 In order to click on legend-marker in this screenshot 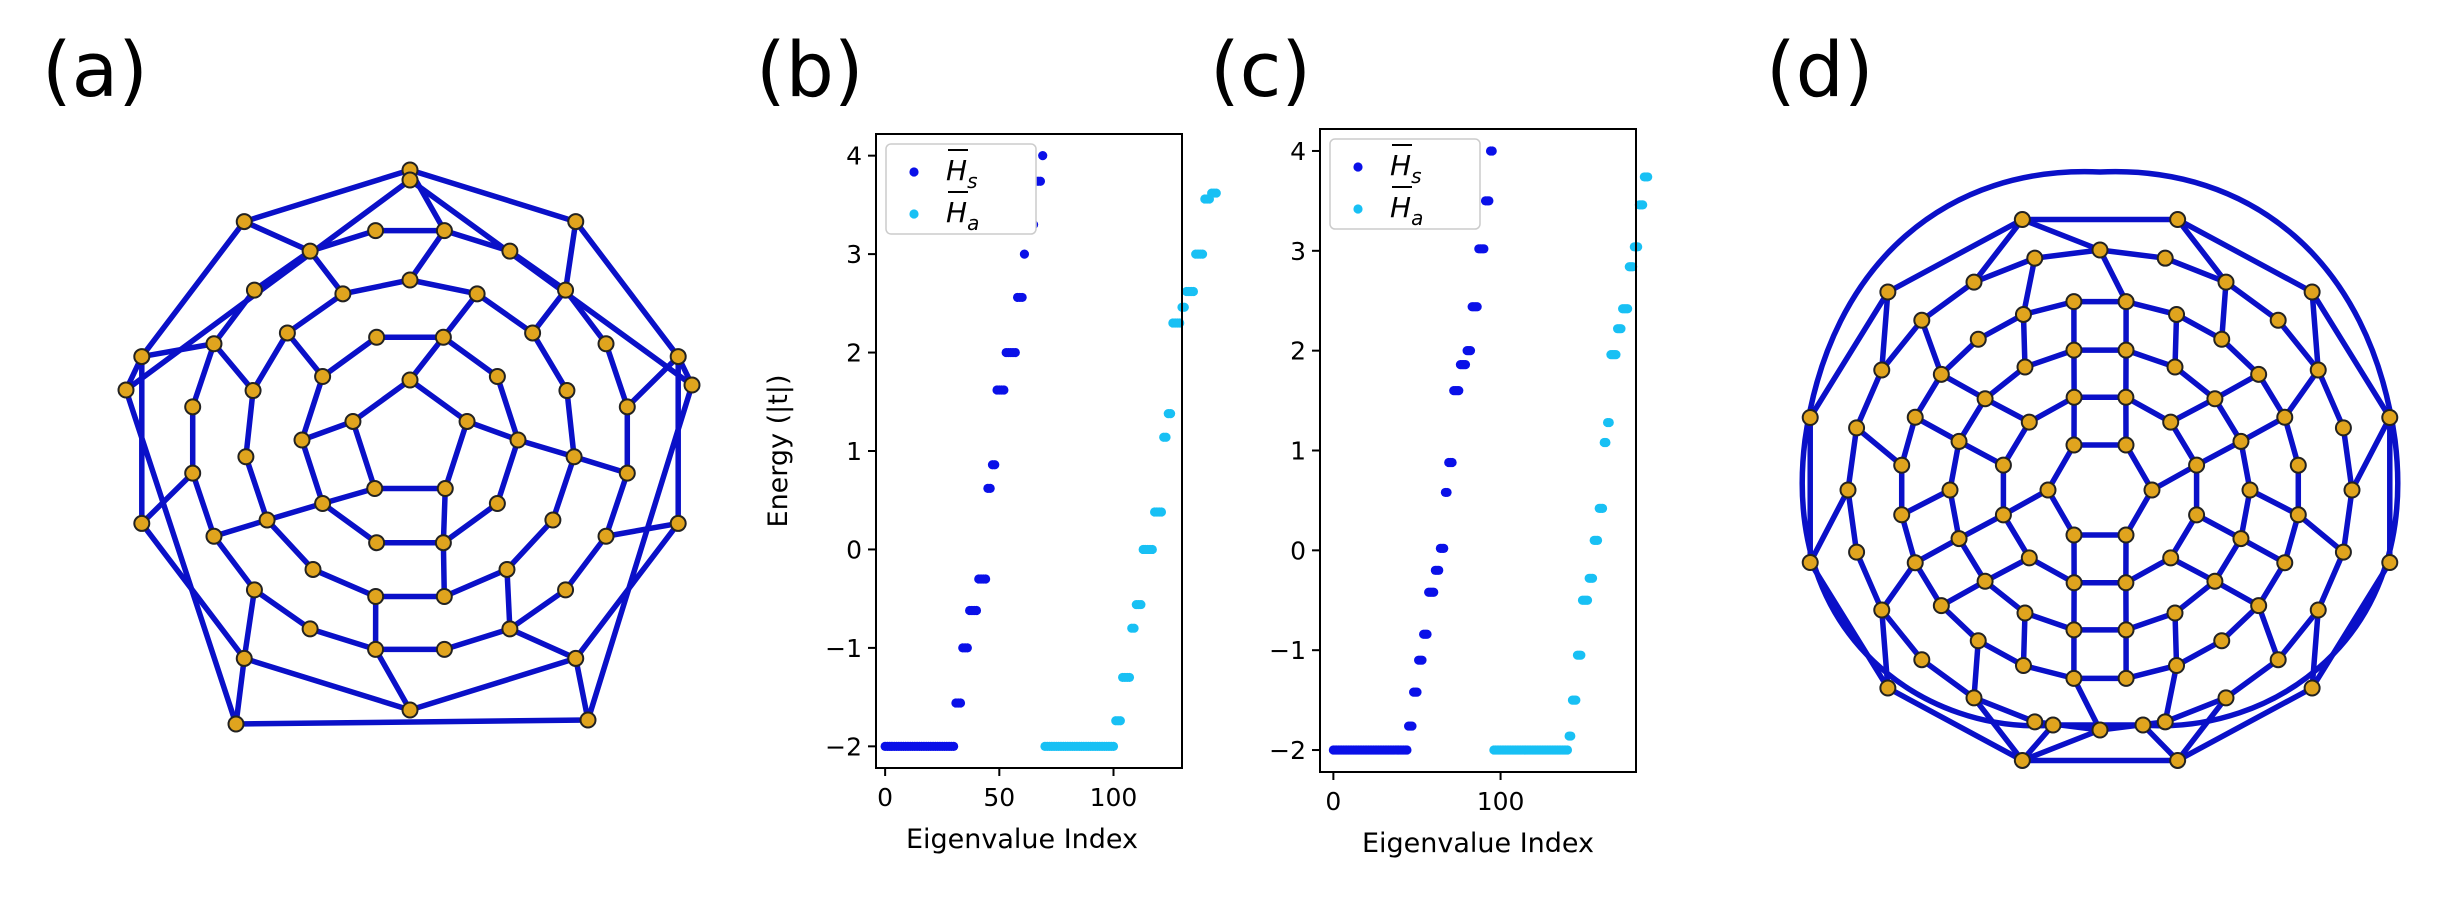, I will do `click(914, 172)`.